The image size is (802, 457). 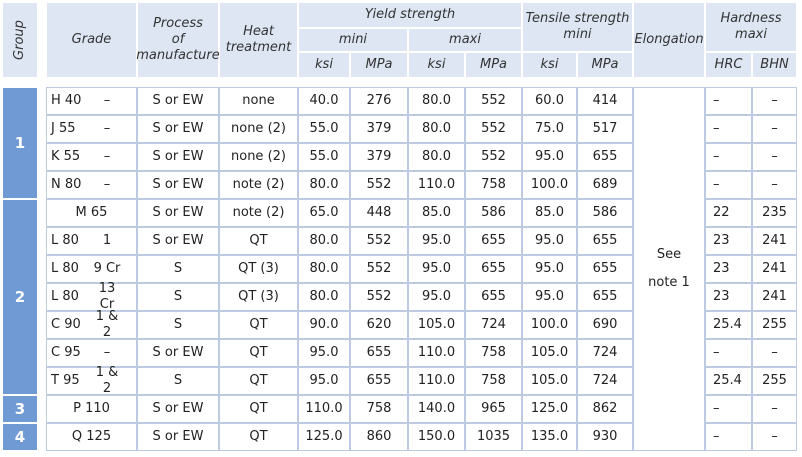 What do you see at coordinates (258, 157) in the screenshot?
I see `body-cell: none (2)` at bounding box center [258, 157].